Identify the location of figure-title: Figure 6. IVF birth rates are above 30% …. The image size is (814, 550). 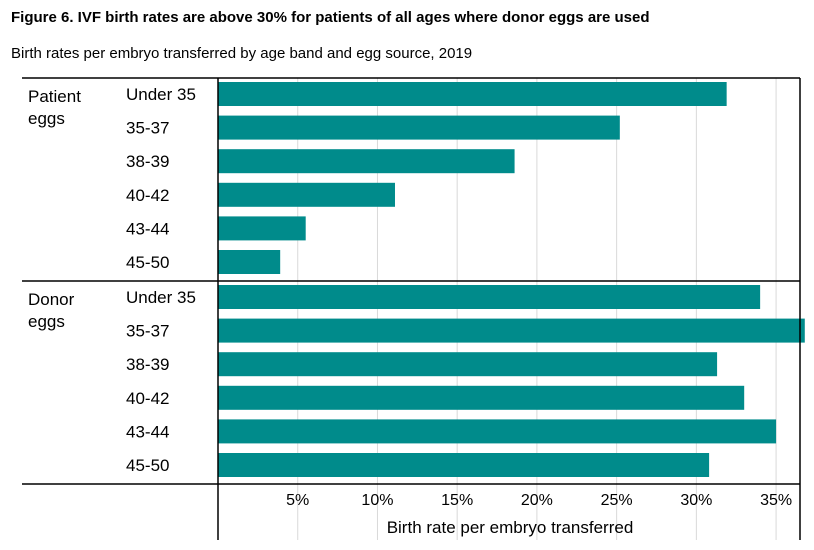
(330, 17).